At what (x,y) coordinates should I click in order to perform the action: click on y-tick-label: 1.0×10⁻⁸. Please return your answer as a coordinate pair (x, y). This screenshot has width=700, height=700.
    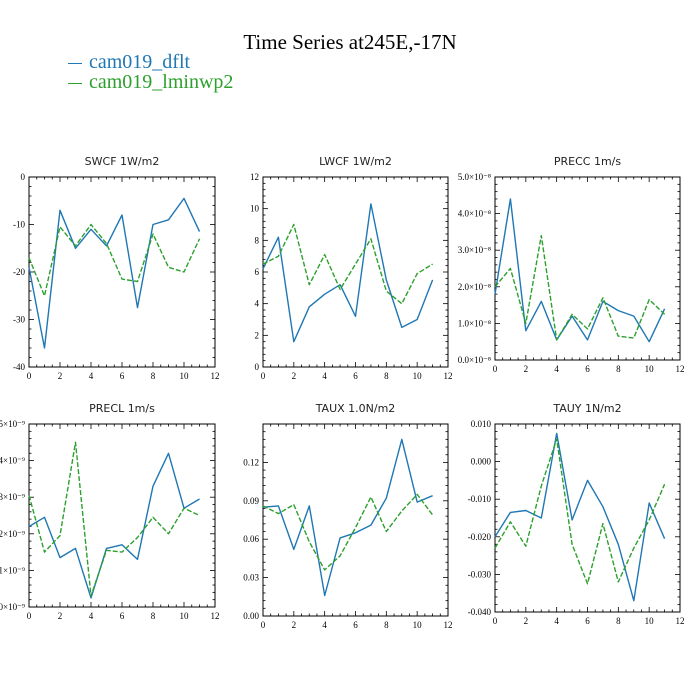
    Looking at the image, I should click on (474, 323).